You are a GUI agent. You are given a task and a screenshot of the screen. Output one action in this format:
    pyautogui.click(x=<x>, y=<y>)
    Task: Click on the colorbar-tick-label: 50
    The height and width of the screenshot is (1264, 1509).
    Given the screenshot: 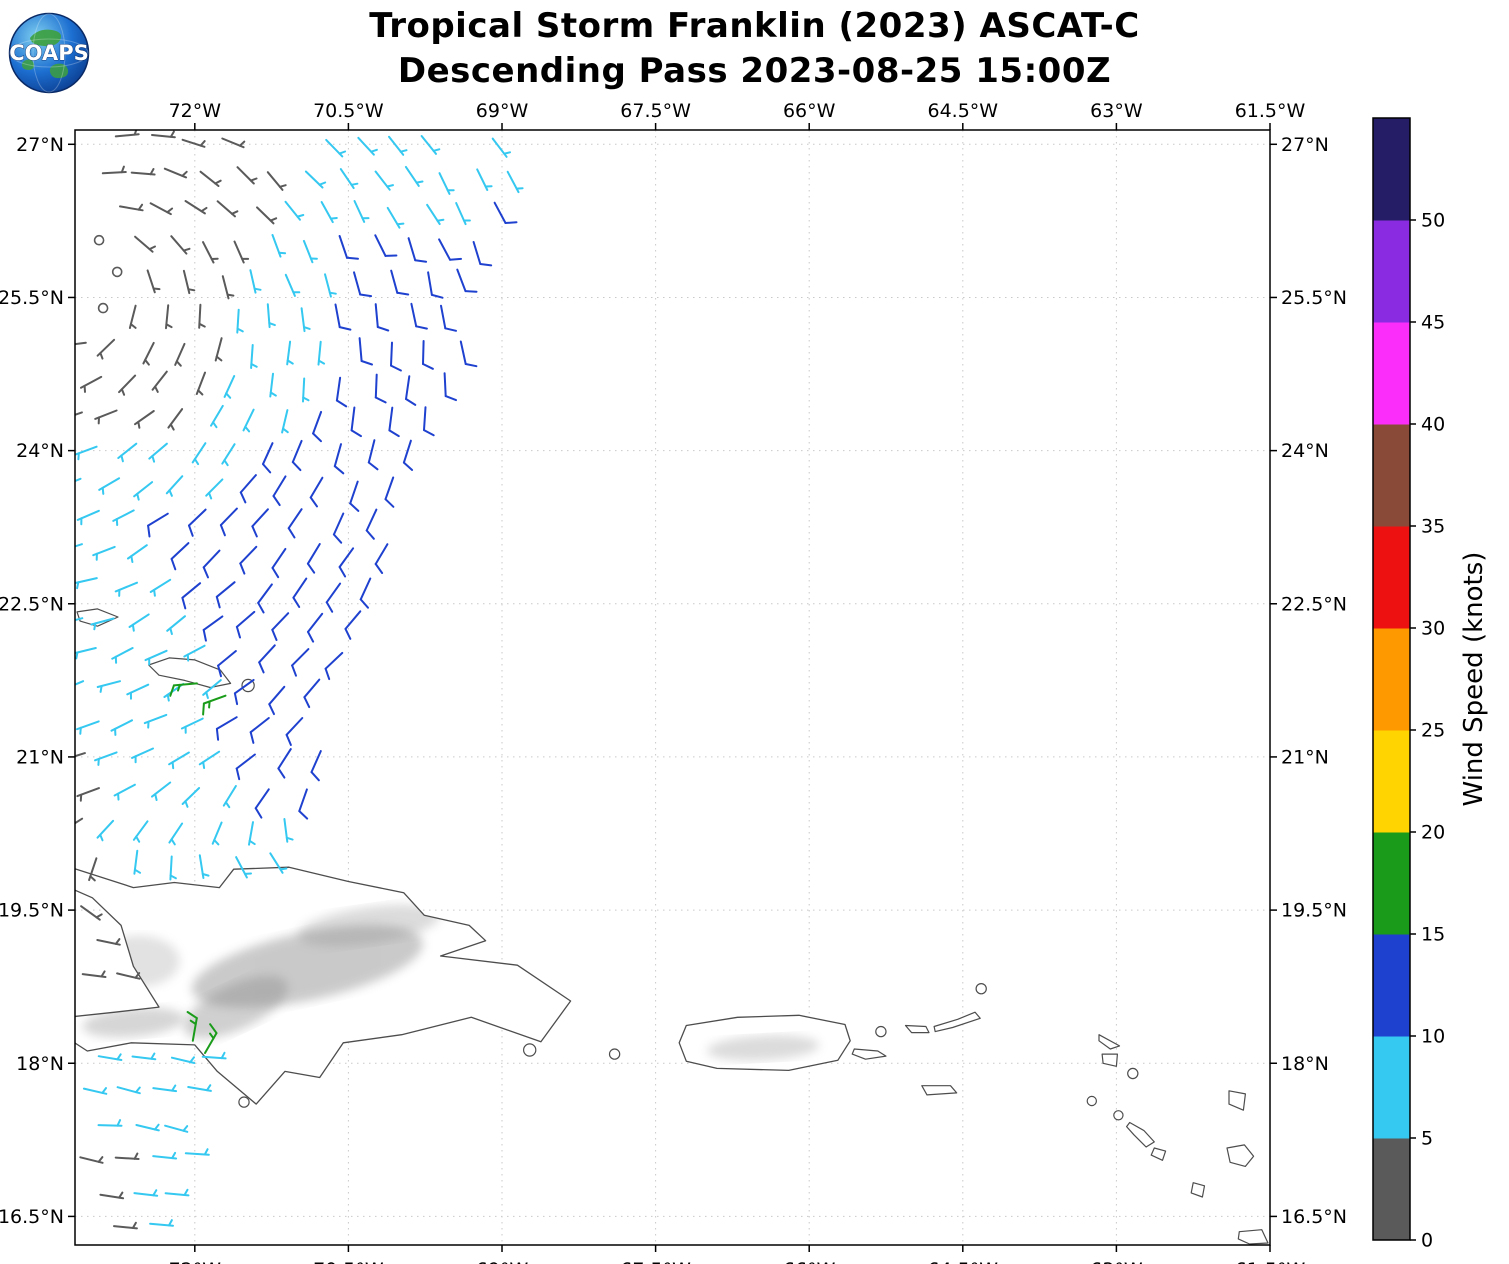 What is the action you would take?
    pyautogui.click(x=1433, y=221)
    